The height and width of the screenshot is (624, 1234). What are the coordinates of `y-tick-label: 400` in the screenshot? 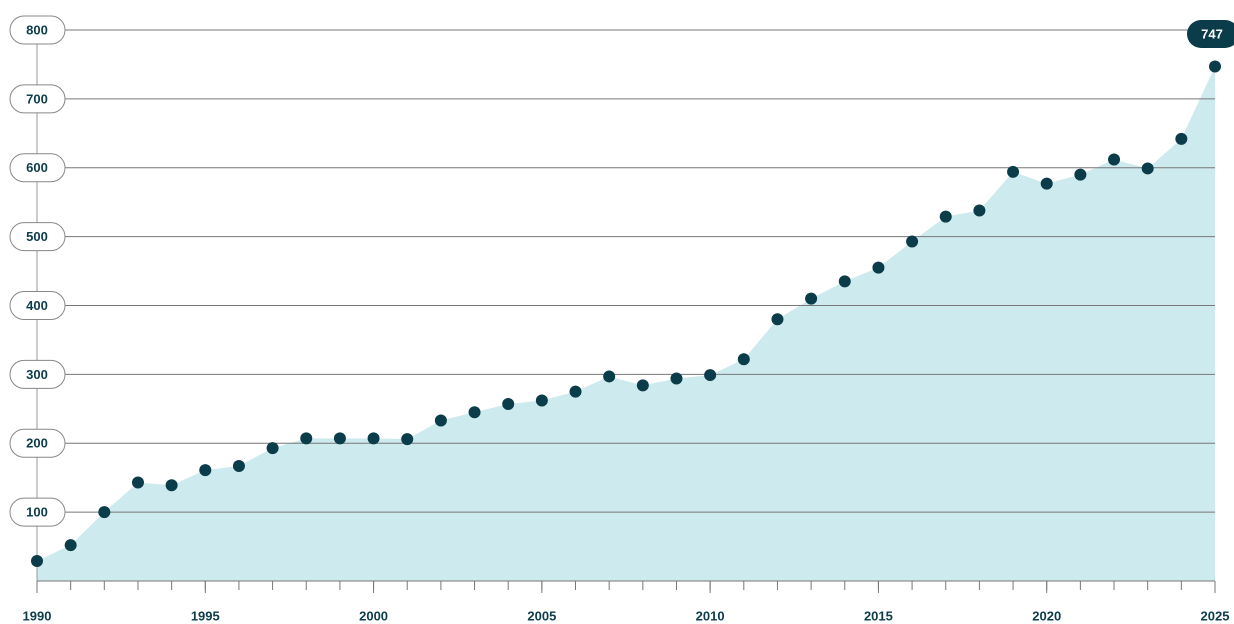 It's located at (37, 305).